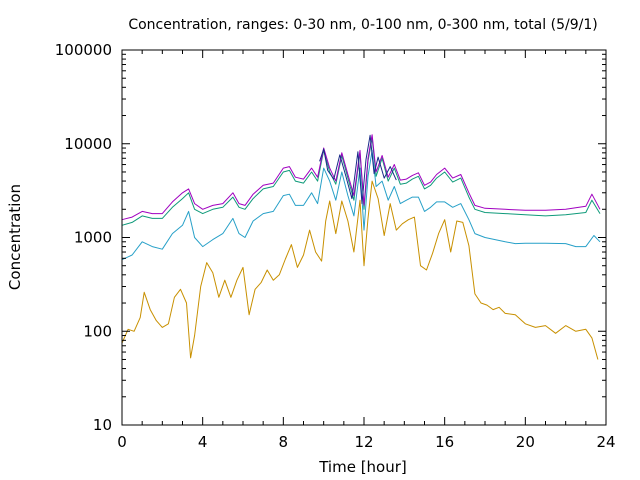 This screenshot has width=640, height=480. What do you see at coordinates (97, 331) in the screenshot?
I see `y-tick-label: 100` at bounding box center [97, 331].